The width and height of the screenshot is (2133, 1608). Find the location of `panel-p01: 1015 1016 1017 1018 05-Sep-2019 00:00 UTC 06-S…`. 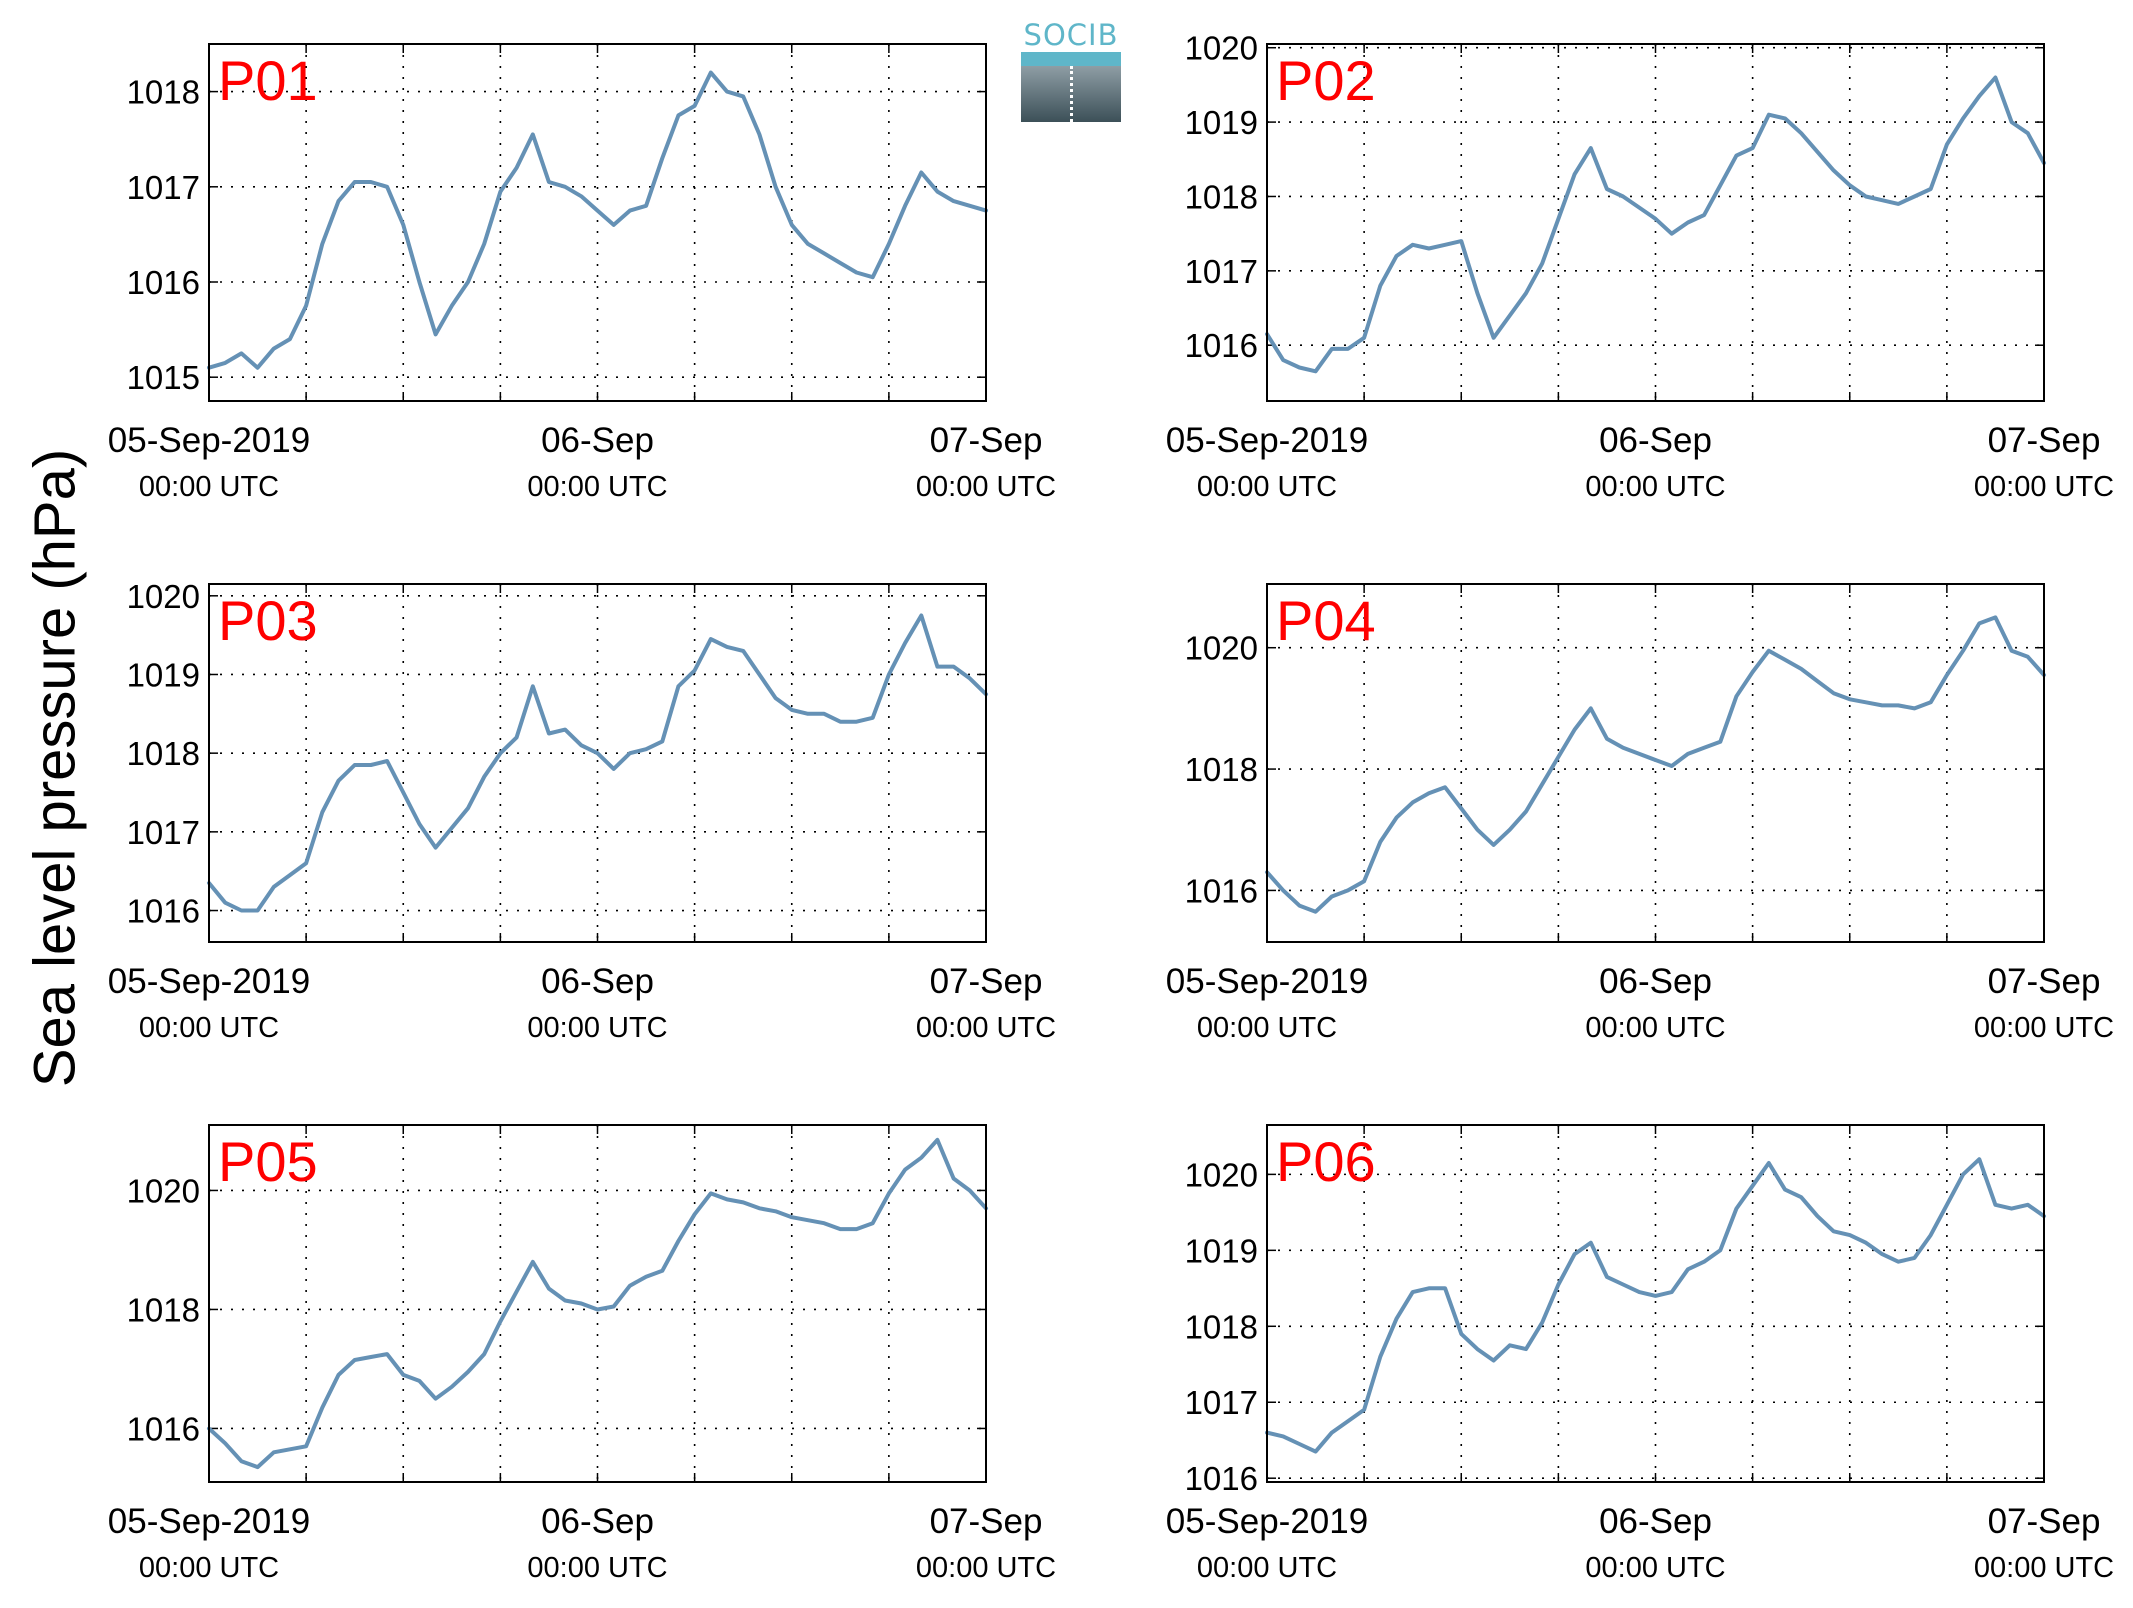

panel-p01: 1015 1016 1017 1018 05-Sep-2019 00:00 UTC 06-S… is located at coordinates (582, 273).